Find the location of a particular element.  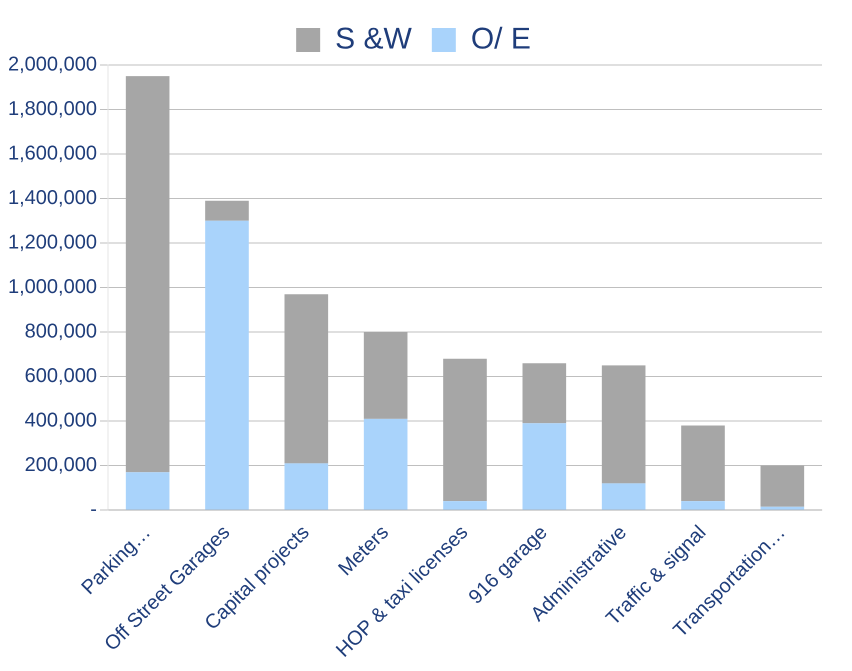

y-tick-label: 800,000 is located at coordinates (60, 331).